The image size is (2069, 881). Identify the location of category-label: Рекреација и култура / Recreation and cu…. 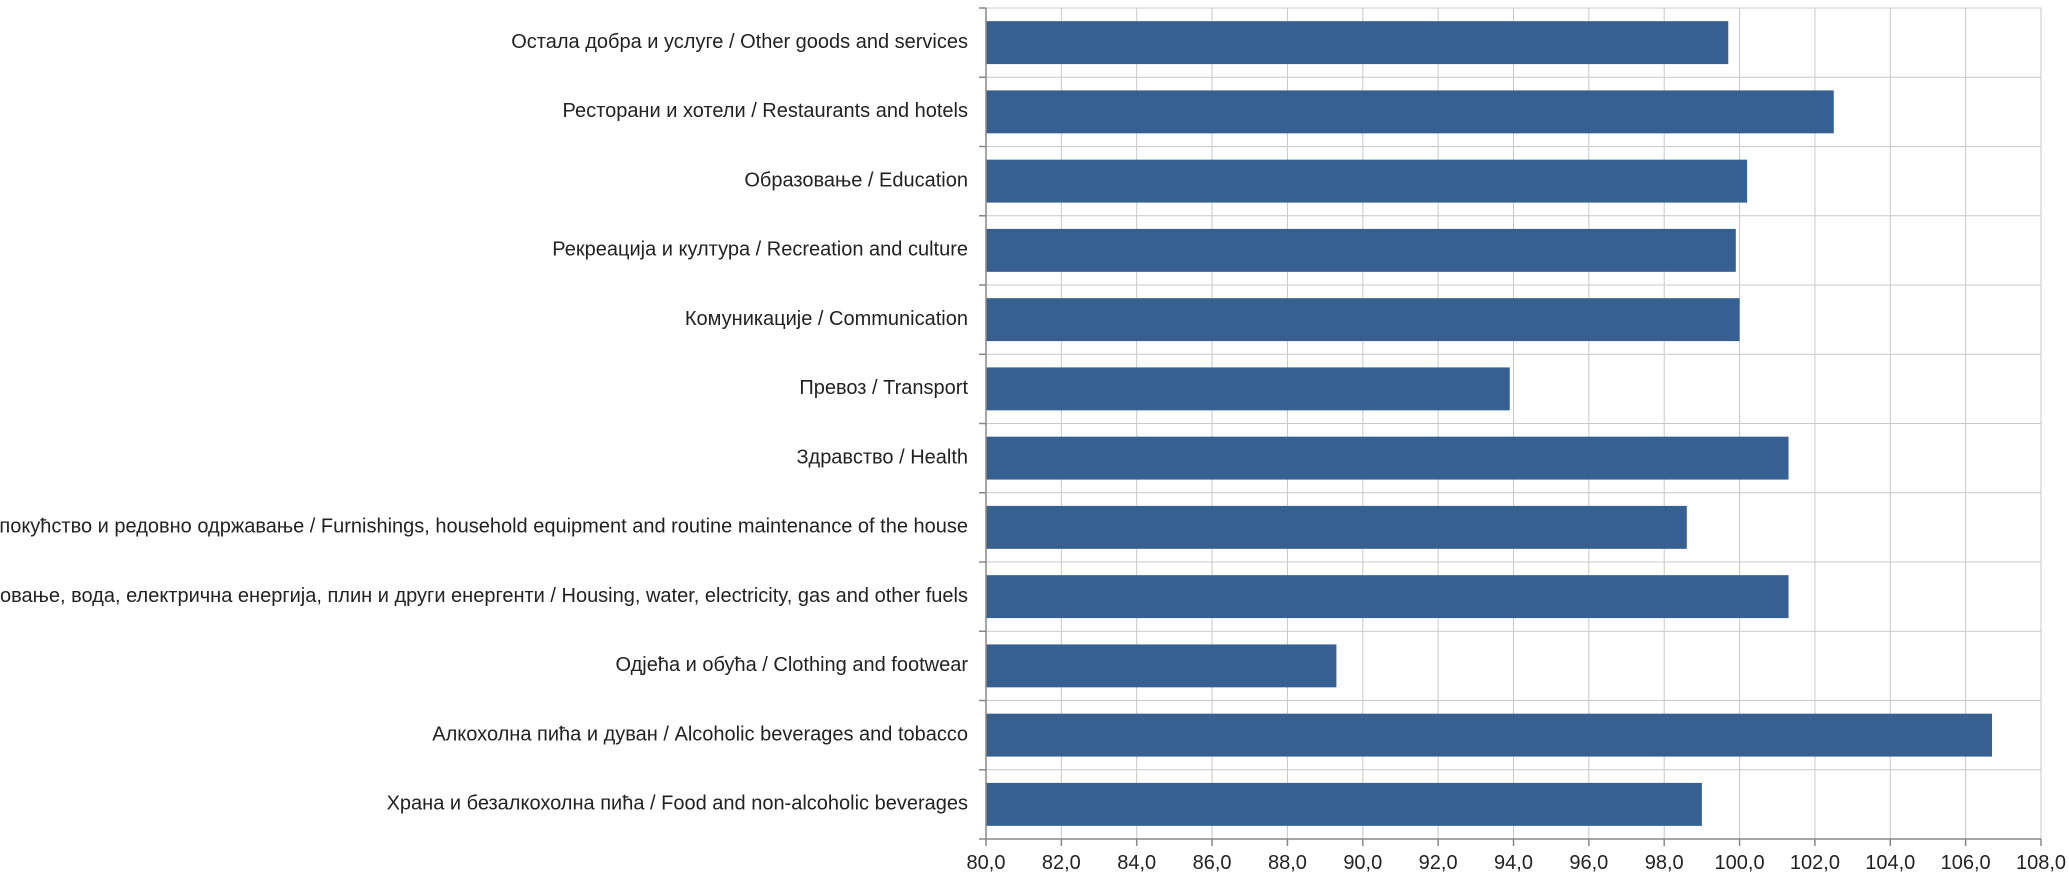
(760, 250).